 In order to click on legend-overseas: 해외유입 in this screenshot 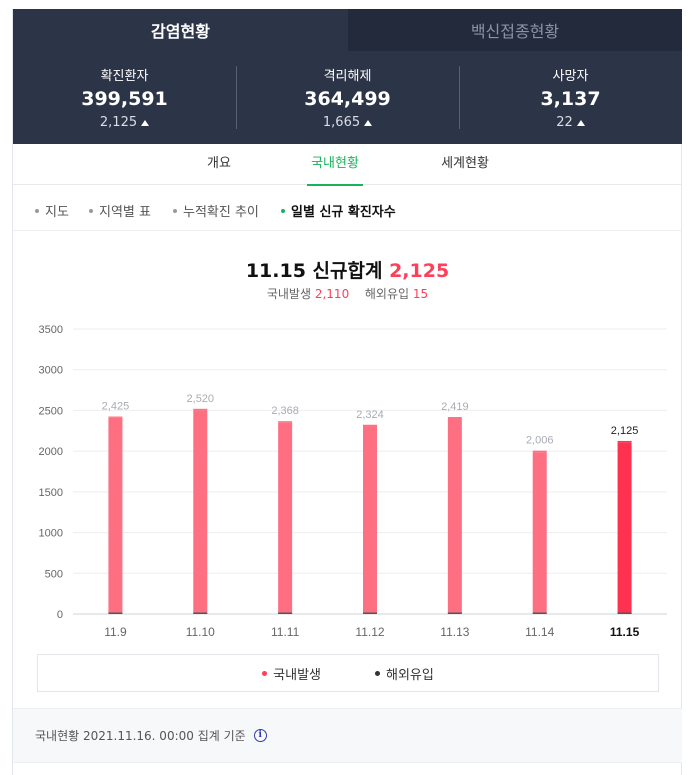, I will do `click(404, 673)`.